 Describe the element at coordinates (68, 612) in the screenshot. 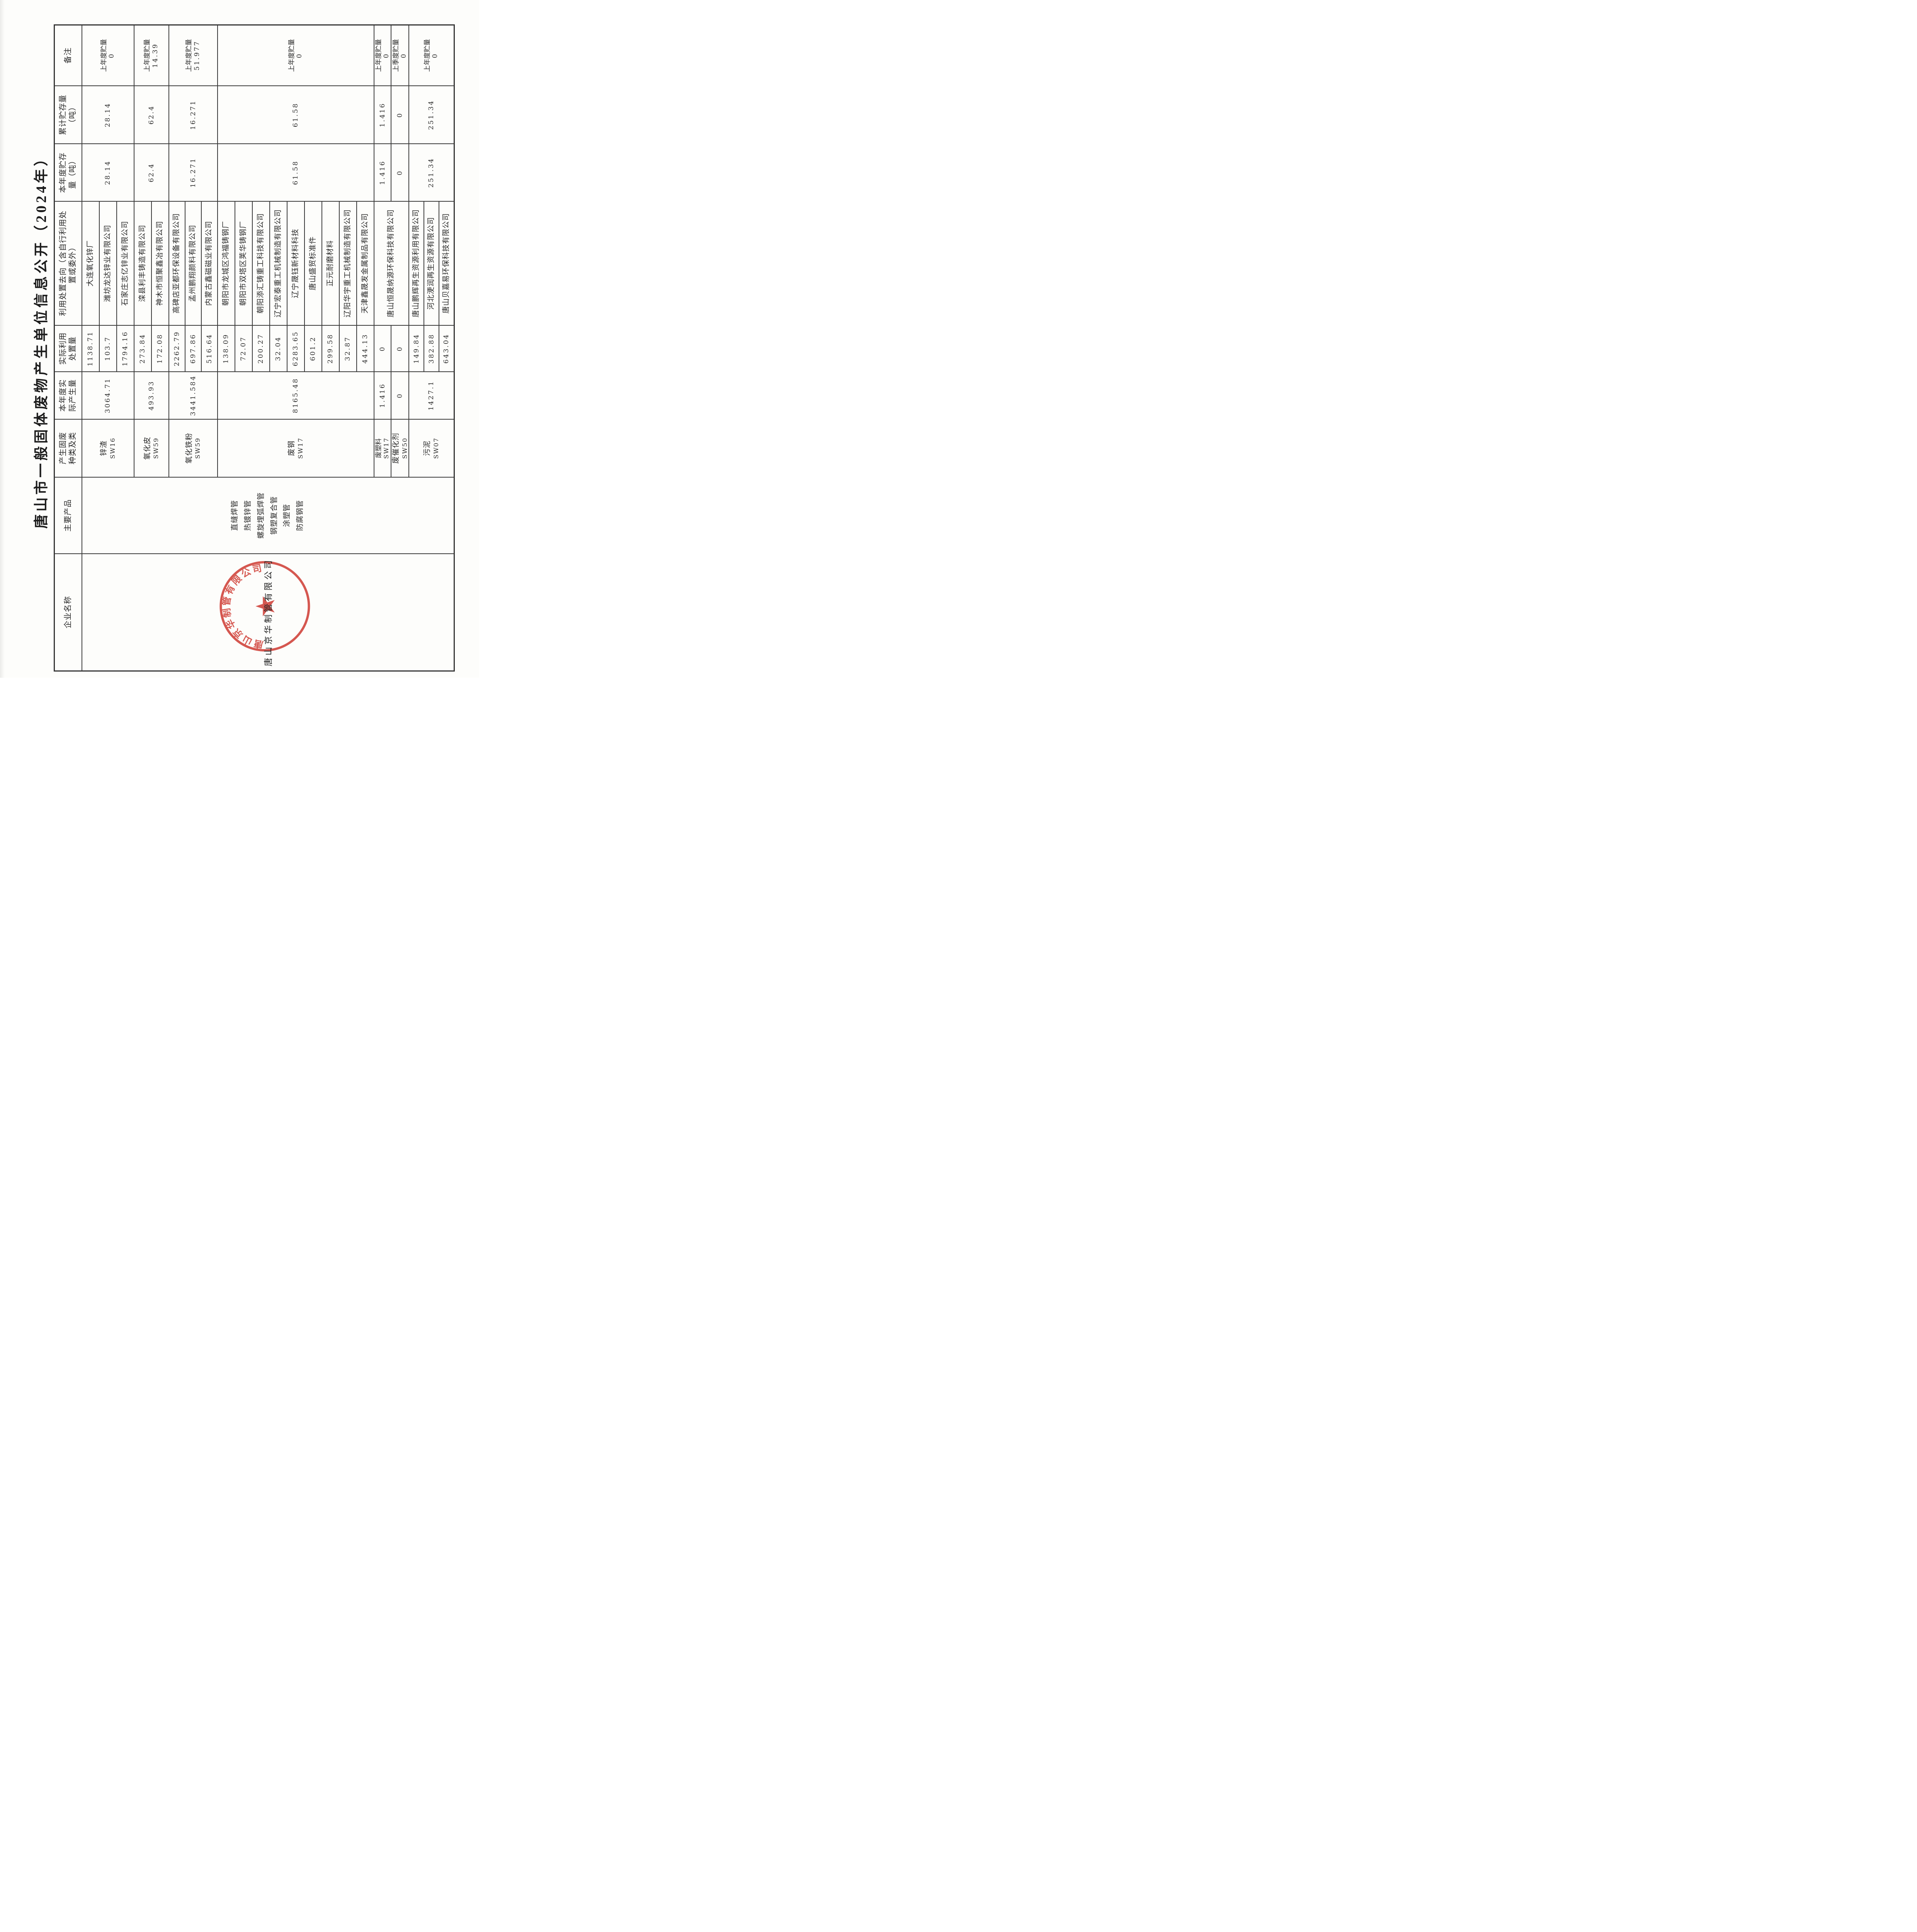

I see `col-header-company: 企业名称` at that location.